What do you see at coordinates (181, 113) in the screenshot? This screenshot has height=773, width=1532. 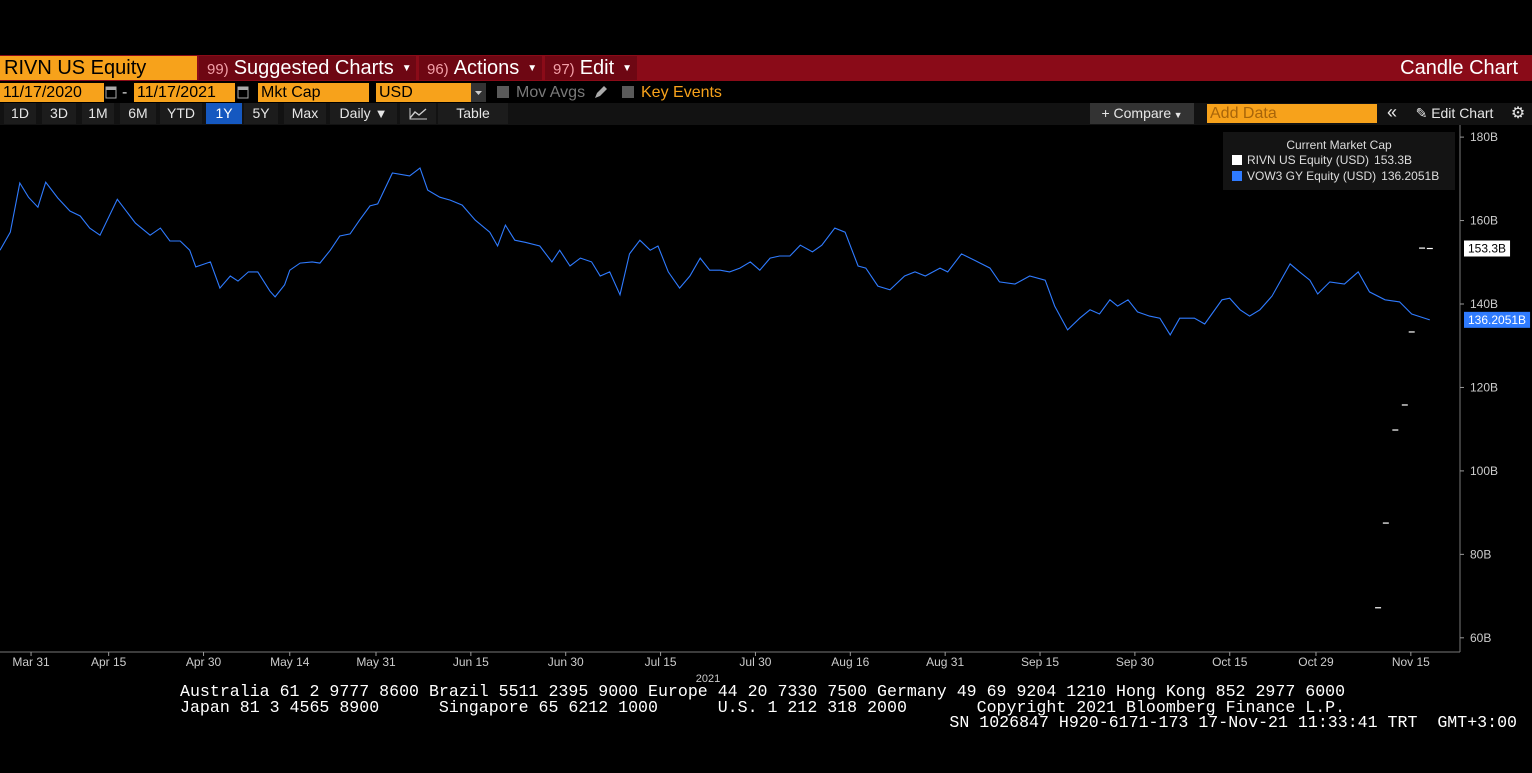 I see `period-button: YTD` at bounding box center [181, 113].